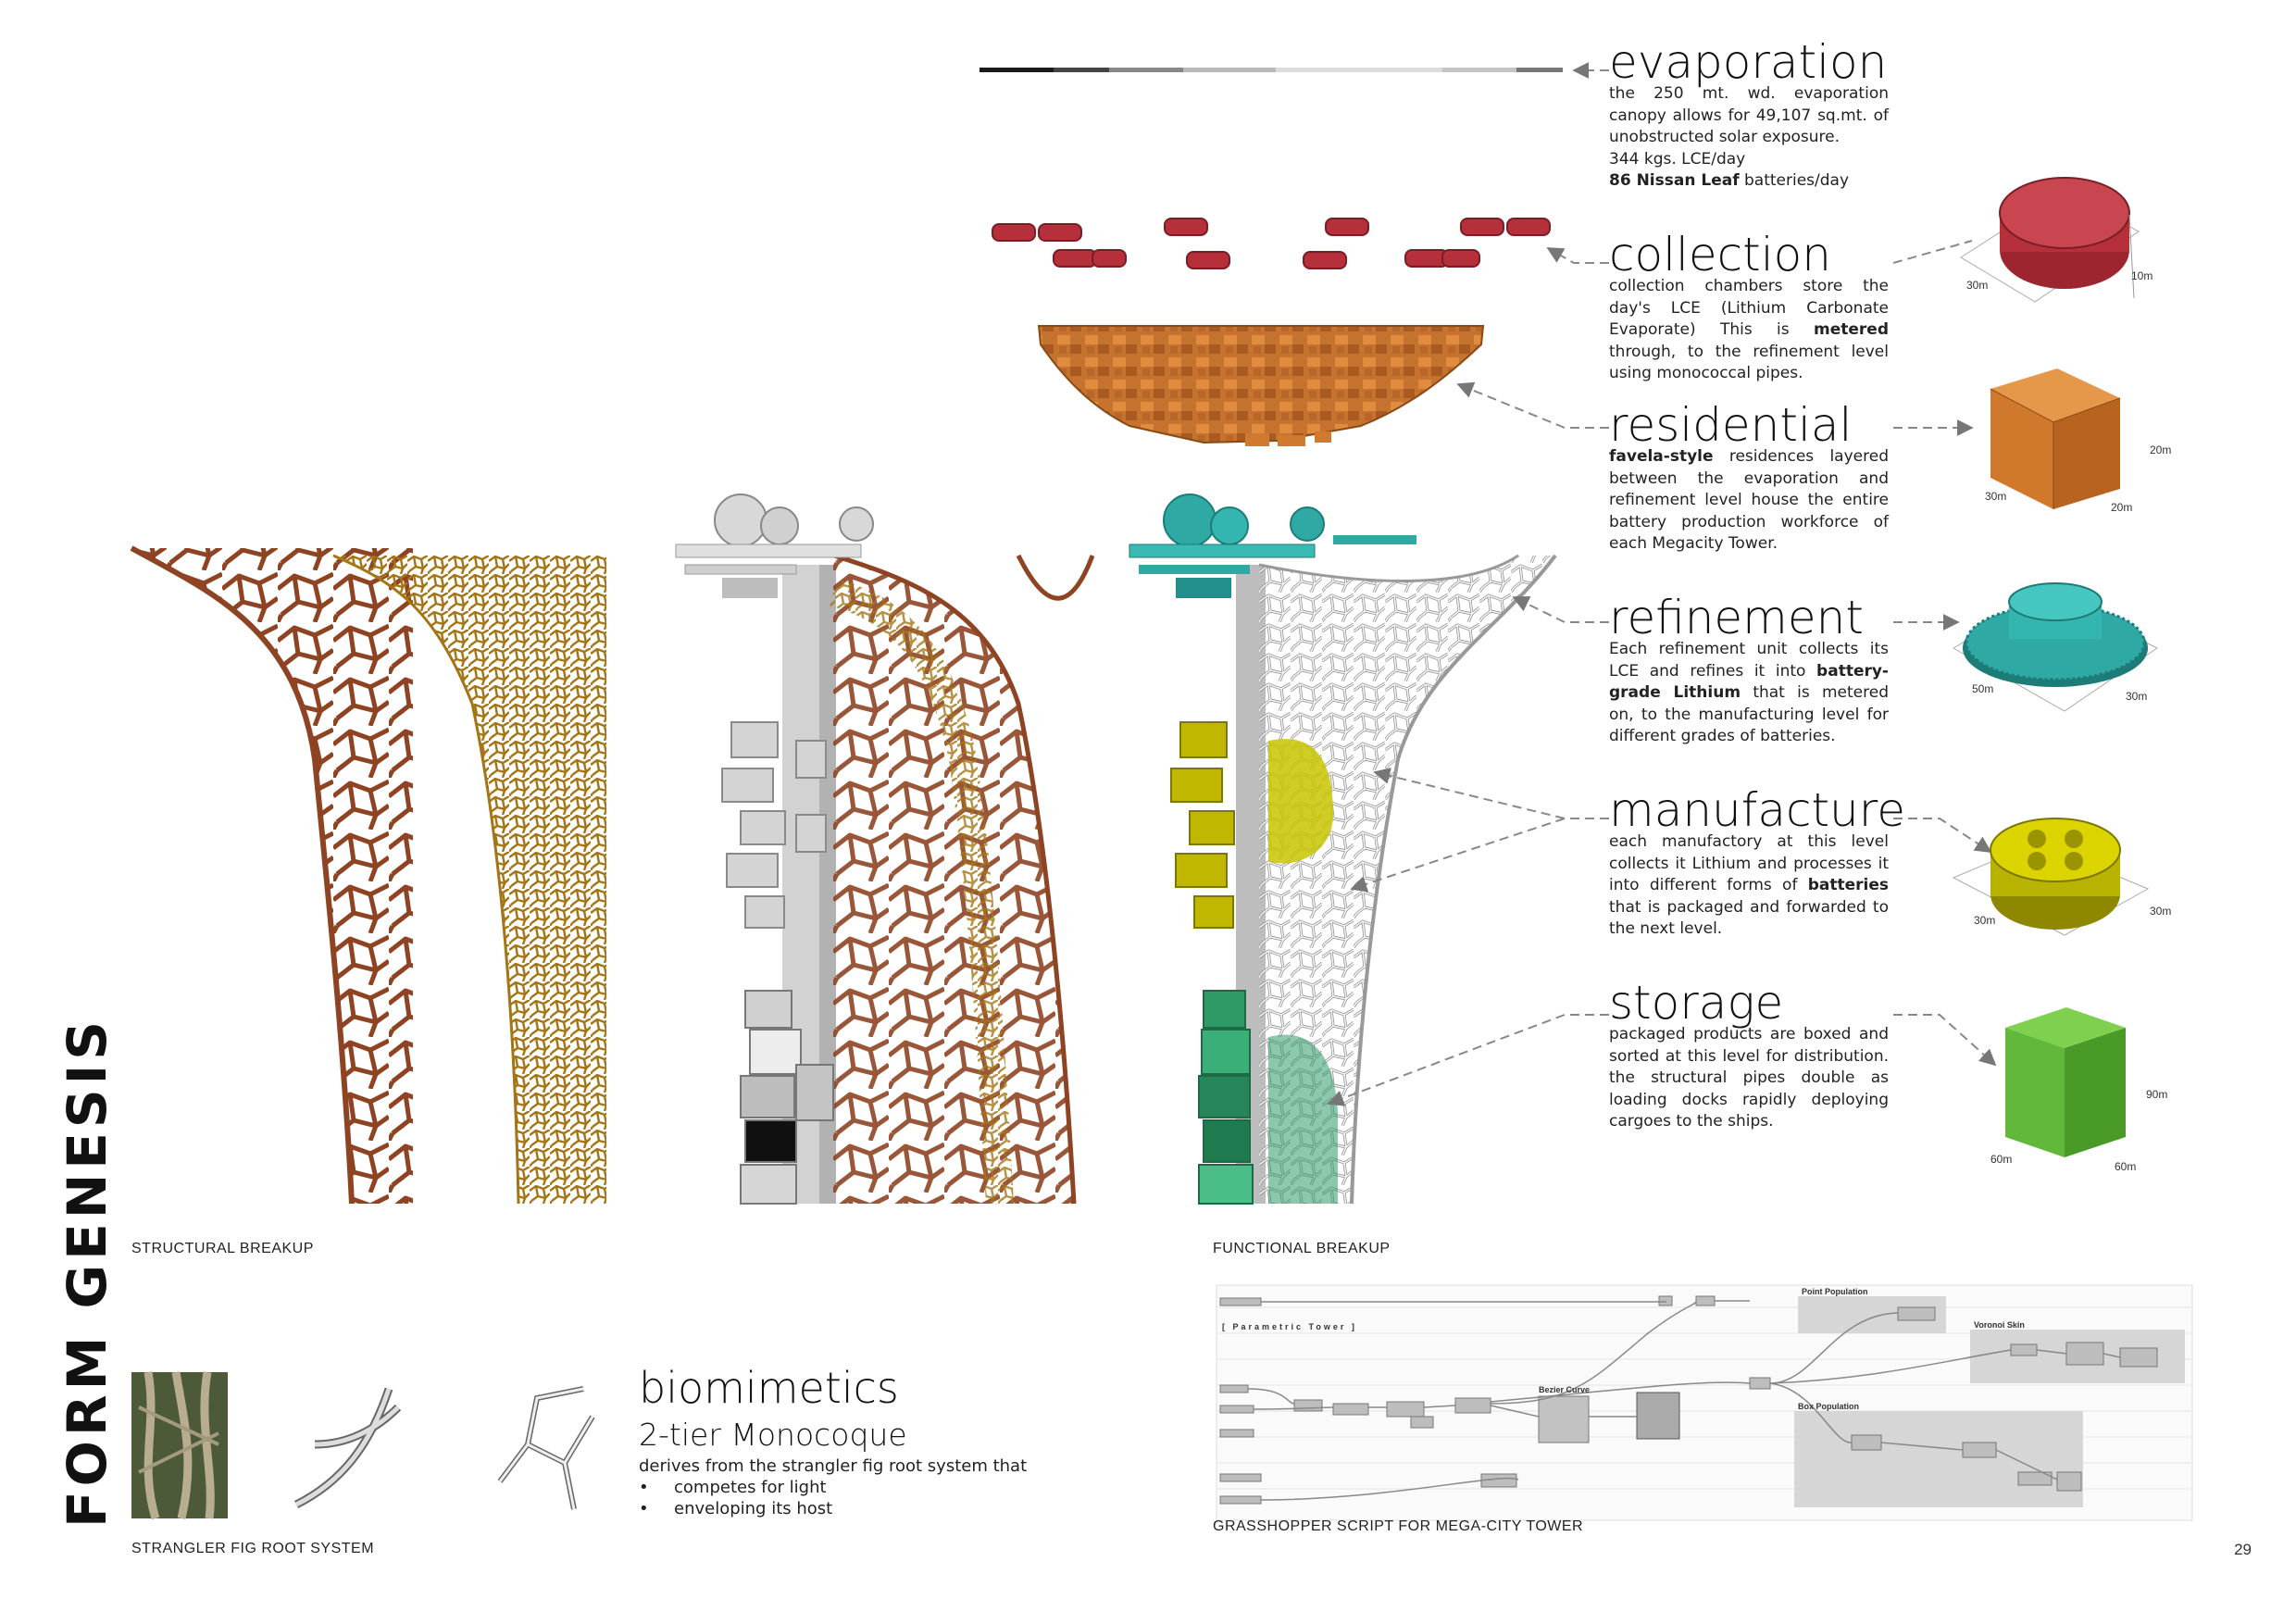  Describe the element at coordinates (1982, 688) in the screenshot. I see `refinement-width-dim: 50m` at that location.